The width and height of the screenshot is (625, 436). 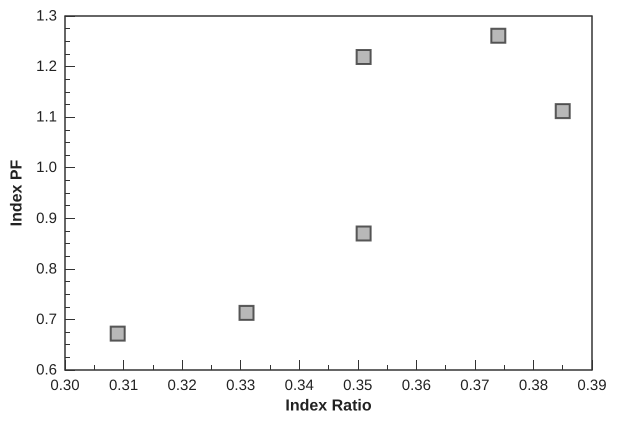 I want to click on y-tick-label: 0.6, so click(x=46, y=370).